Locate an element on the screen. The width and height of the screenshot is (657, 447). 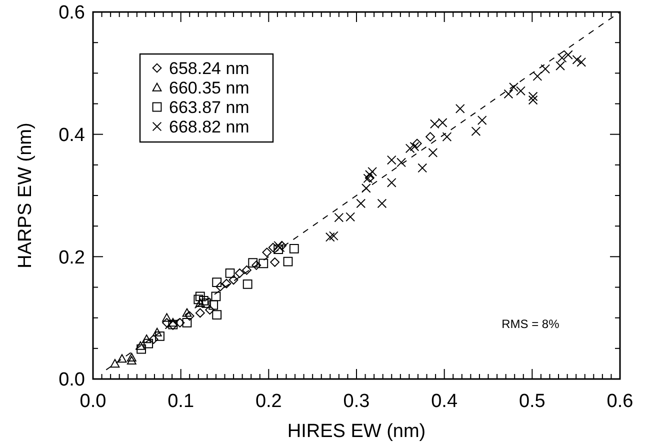
x-axis-title: HIRES EW (nm) is located at coordinates (356, 431).